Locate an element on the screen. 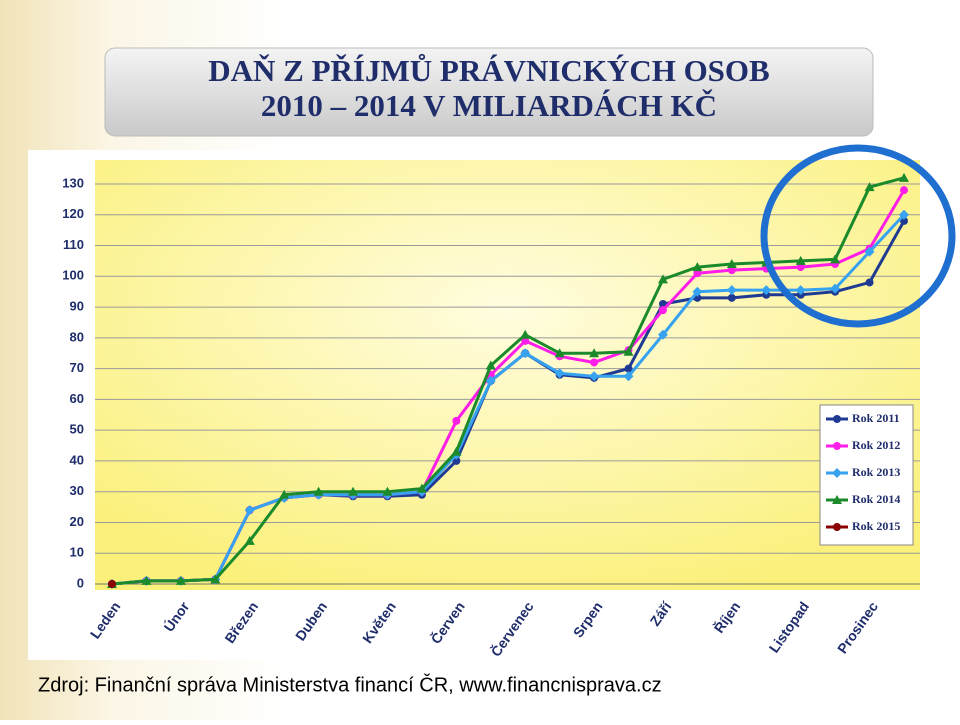  y-tick-label: 70 is located at coordinates (77, 367).